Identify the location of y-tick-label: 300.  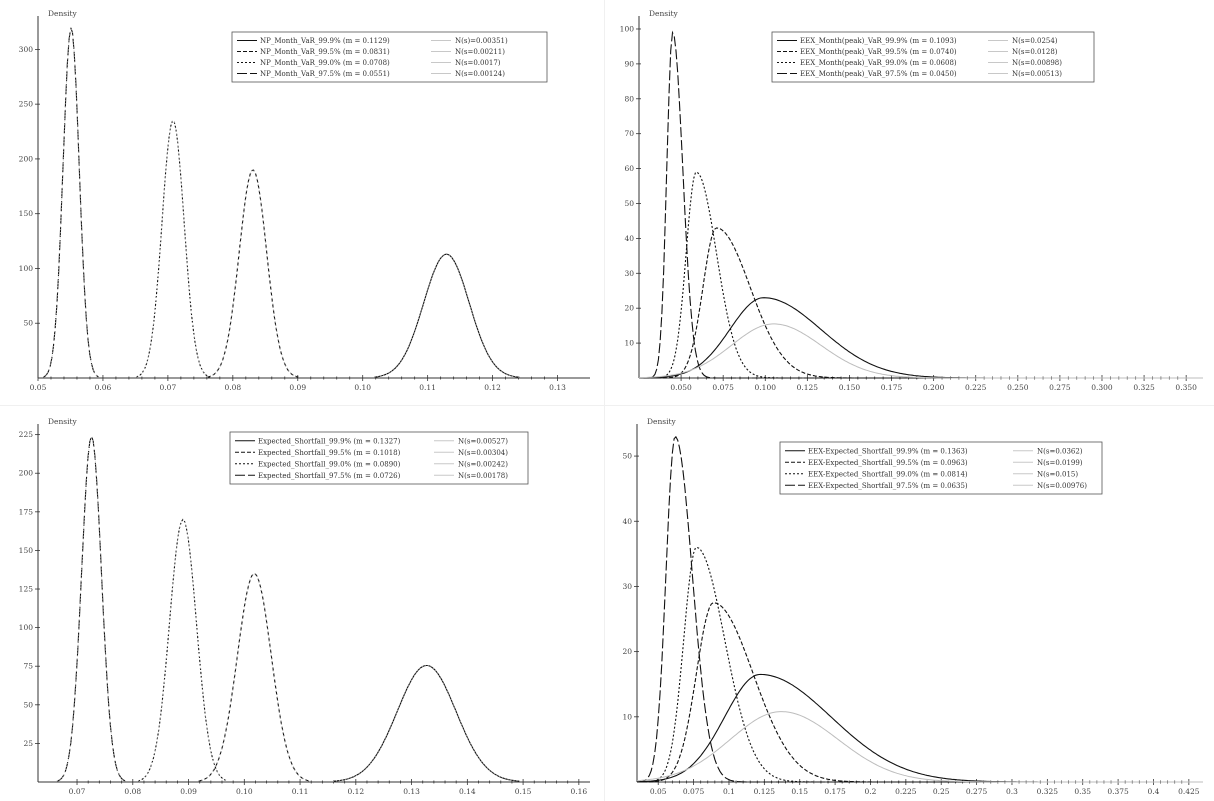
(26, 49).